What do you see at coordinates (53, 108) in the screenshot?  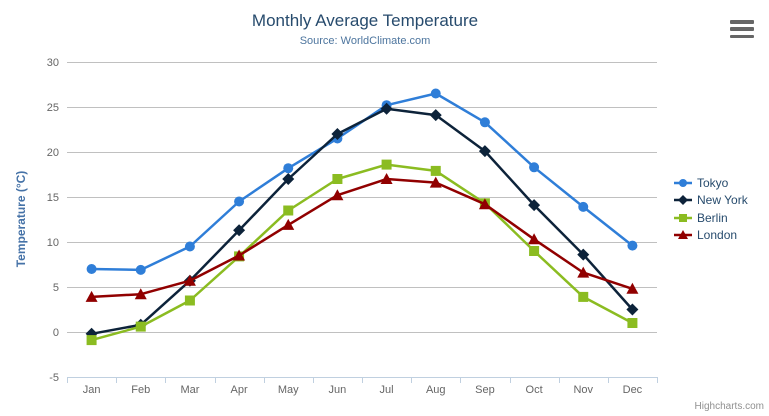 I see `y-axis-label: 25` at bounding box center [53, 108].